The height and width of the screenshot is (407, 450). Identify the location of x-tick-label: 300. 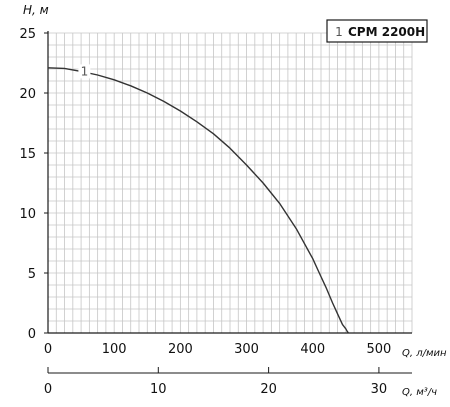
(246, 349).